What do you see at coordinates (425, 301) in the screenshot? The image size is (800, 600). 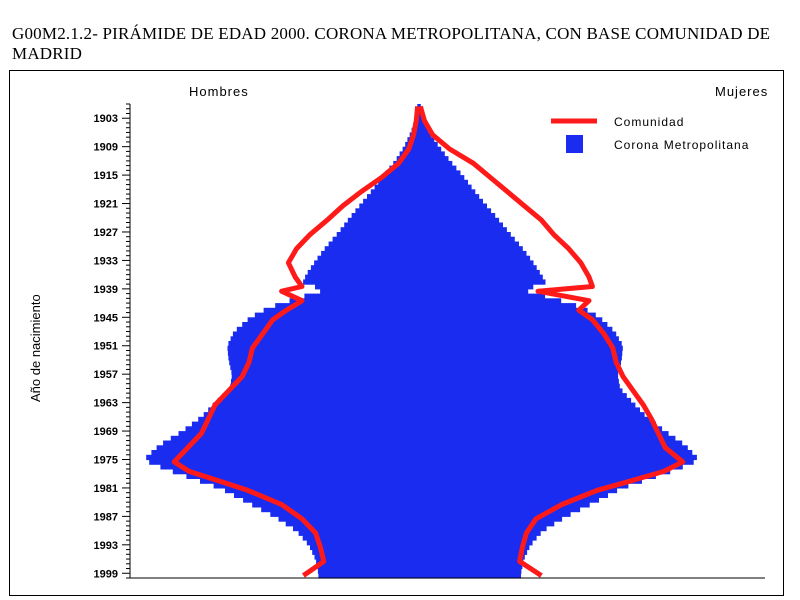 I see `metro-bar-1941` at bounding box center [425, 301].